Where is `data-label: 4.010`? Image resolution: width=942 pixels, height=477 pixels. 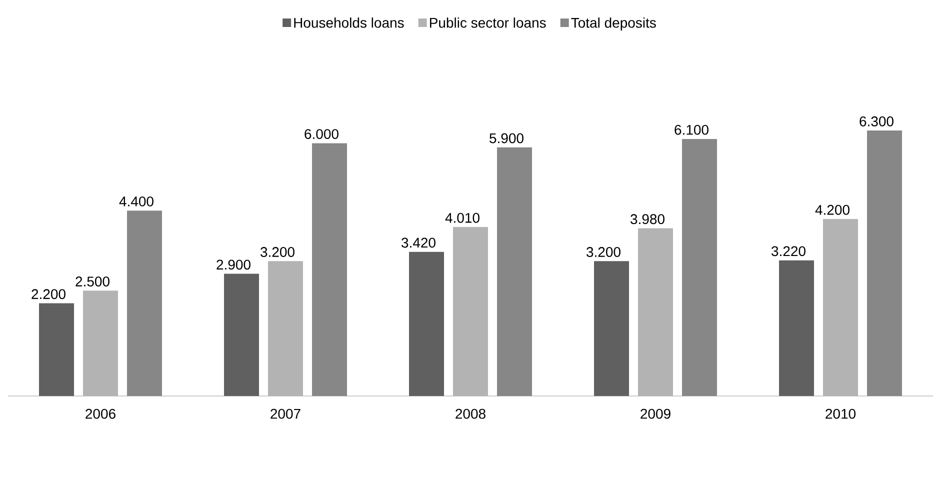
data-label: 4.010 is located at coordinates (462, 217).